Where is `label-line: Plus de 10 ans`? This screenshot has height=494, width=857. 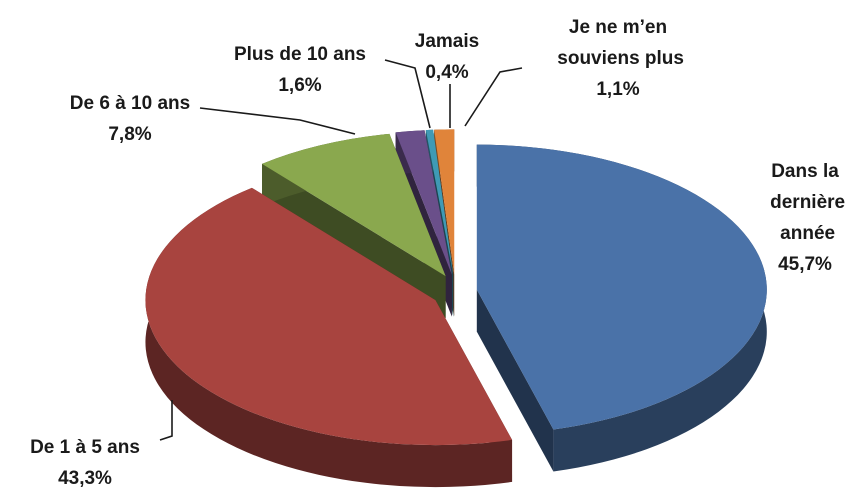 label-line: Plus de 10 ans is located at coordinates (300, 54).